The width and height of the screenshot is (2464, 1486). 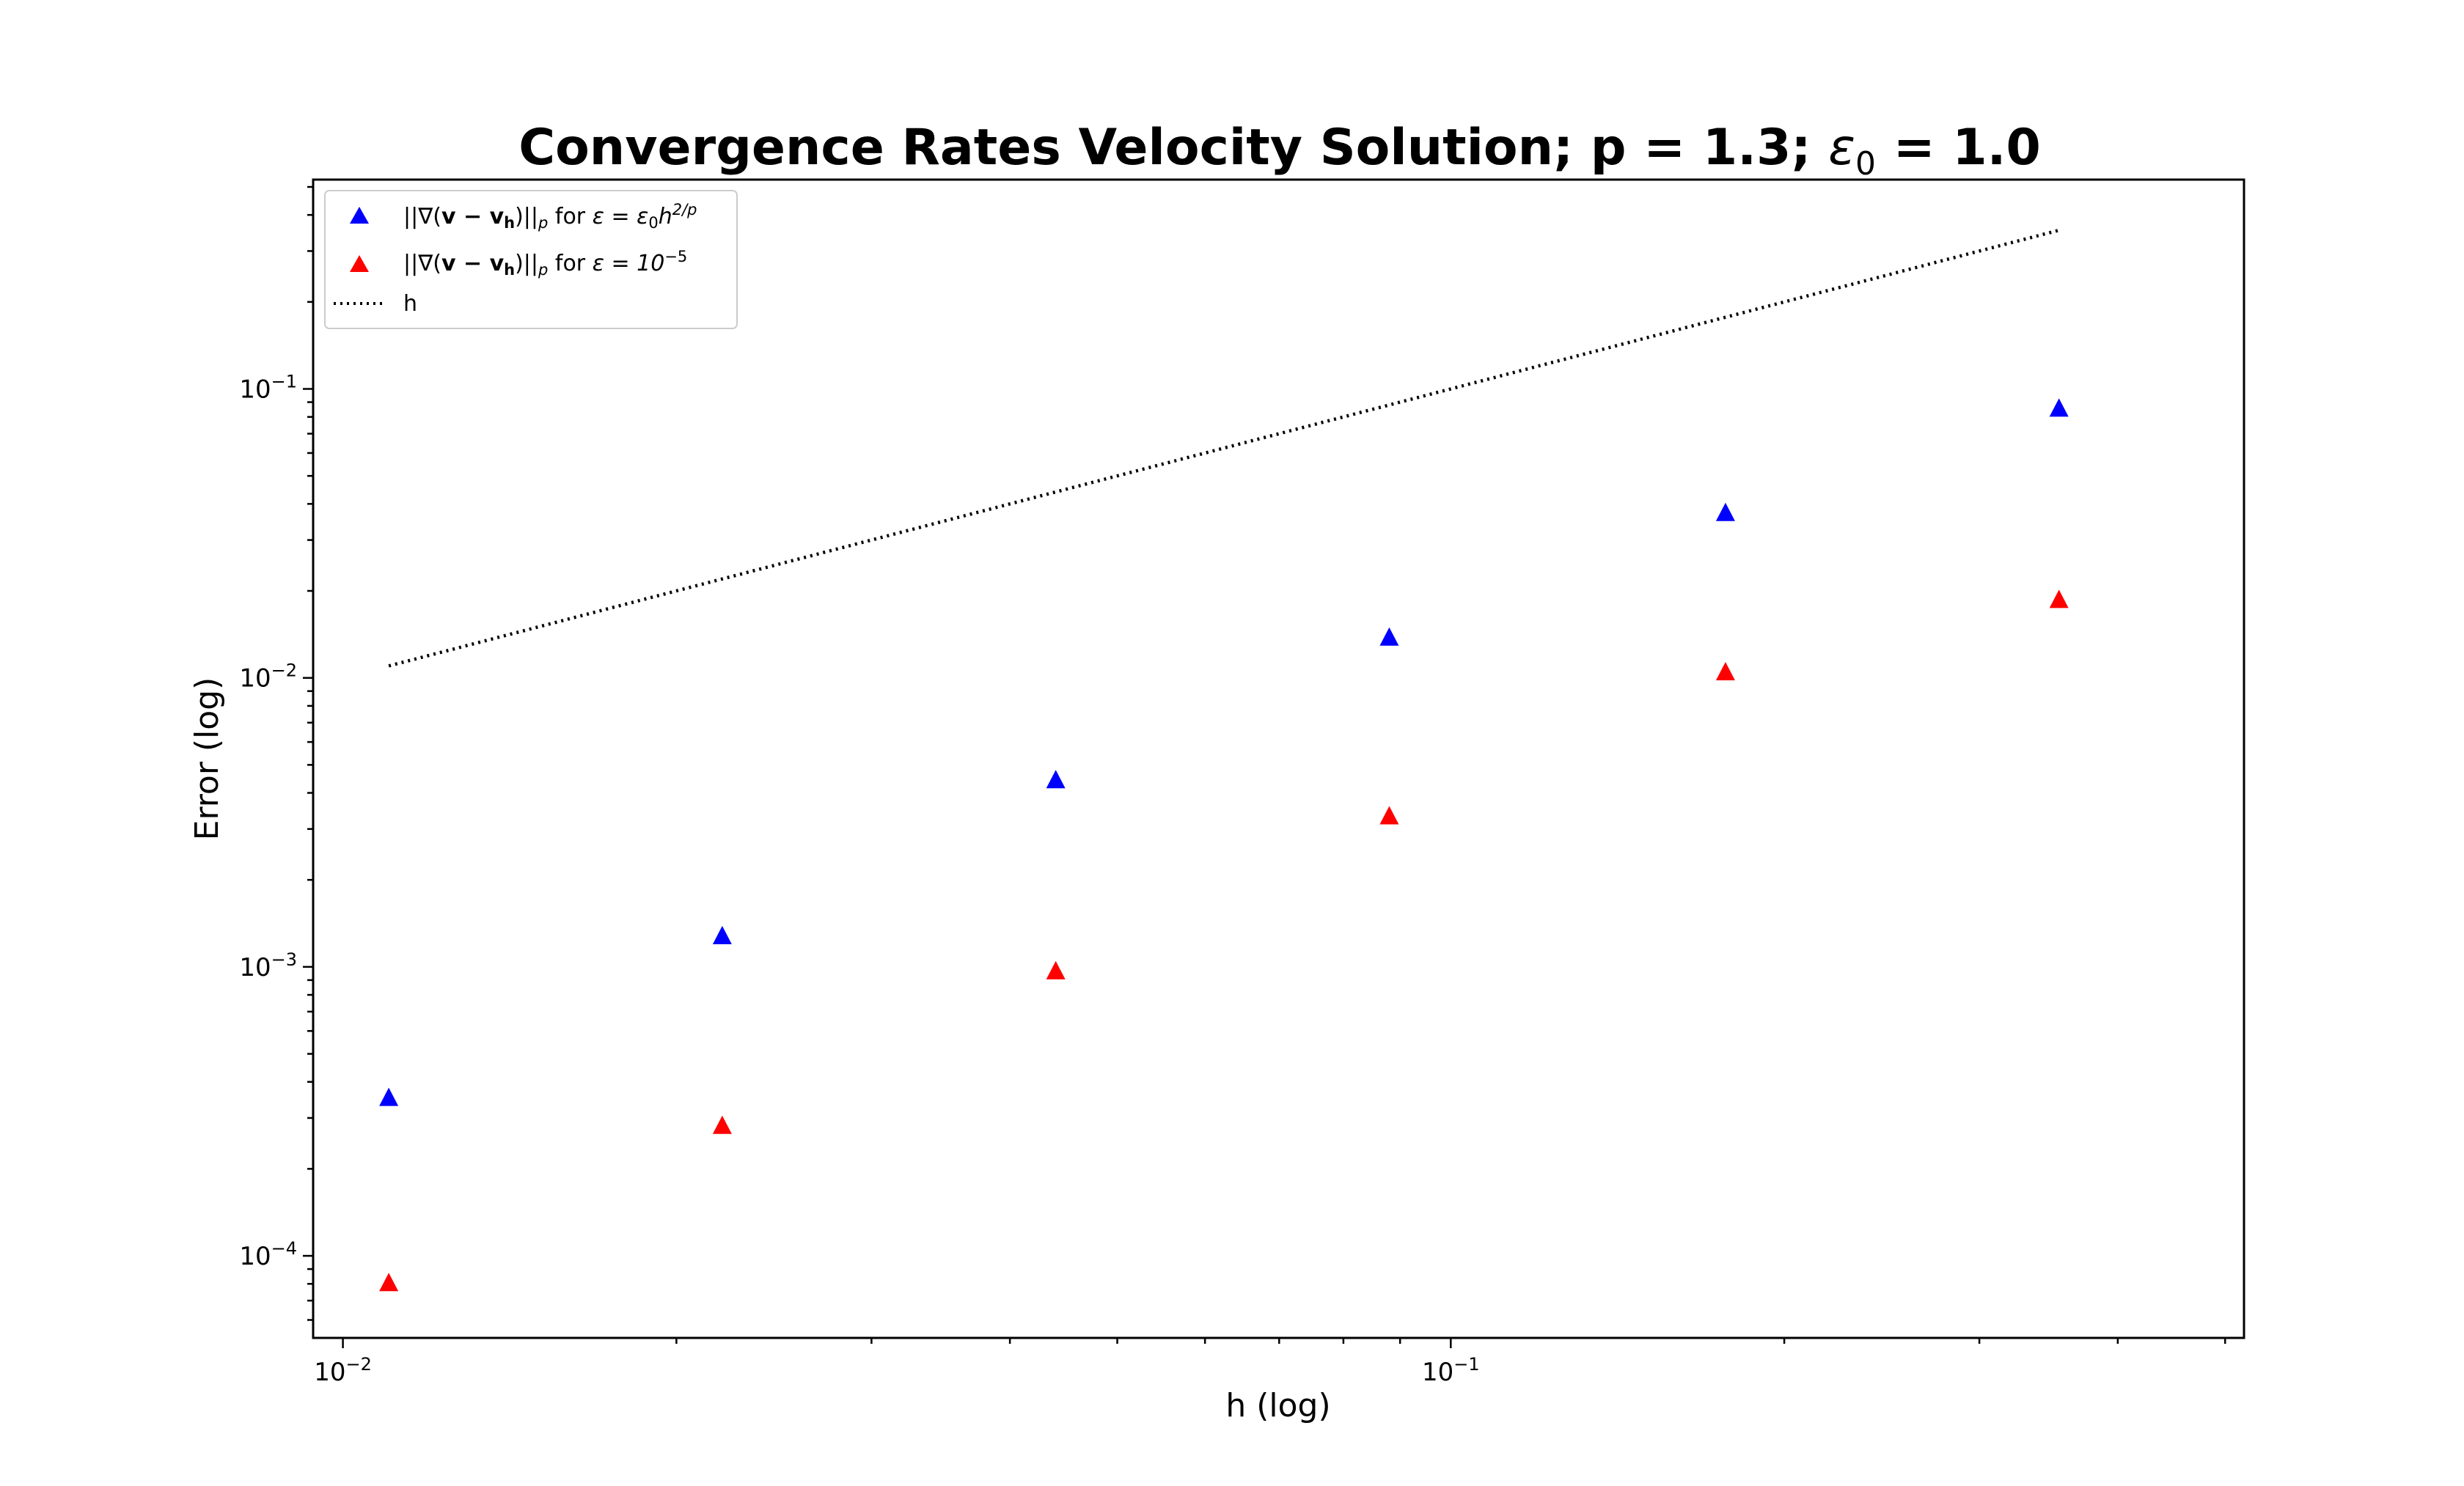 What do you see at coordinates (268, 387) in the screenshot?
I see `y-tick-label: 10⁻¹` at bounding box center [268, 387].